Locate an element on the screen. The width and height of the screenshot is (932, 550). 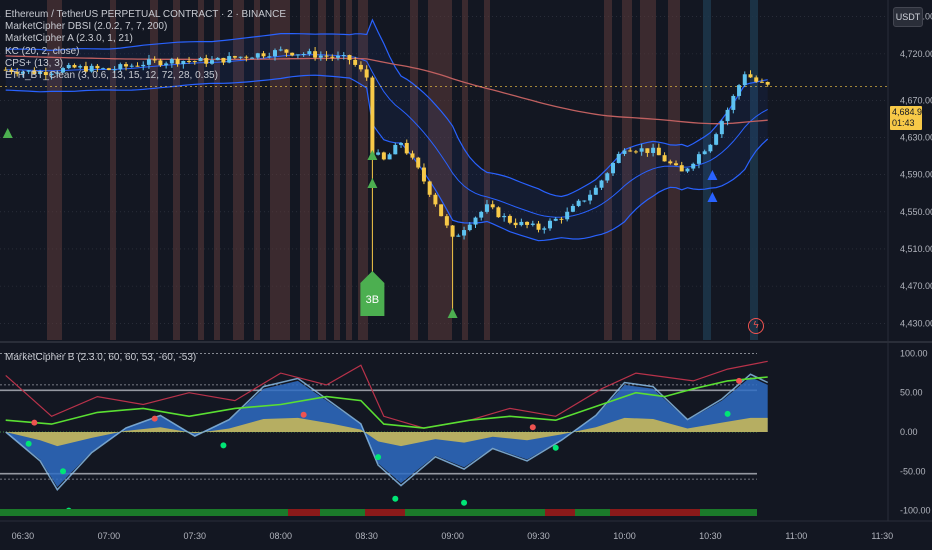
price-tick-label: 4,510.00 is located at coordinates (916, 249).